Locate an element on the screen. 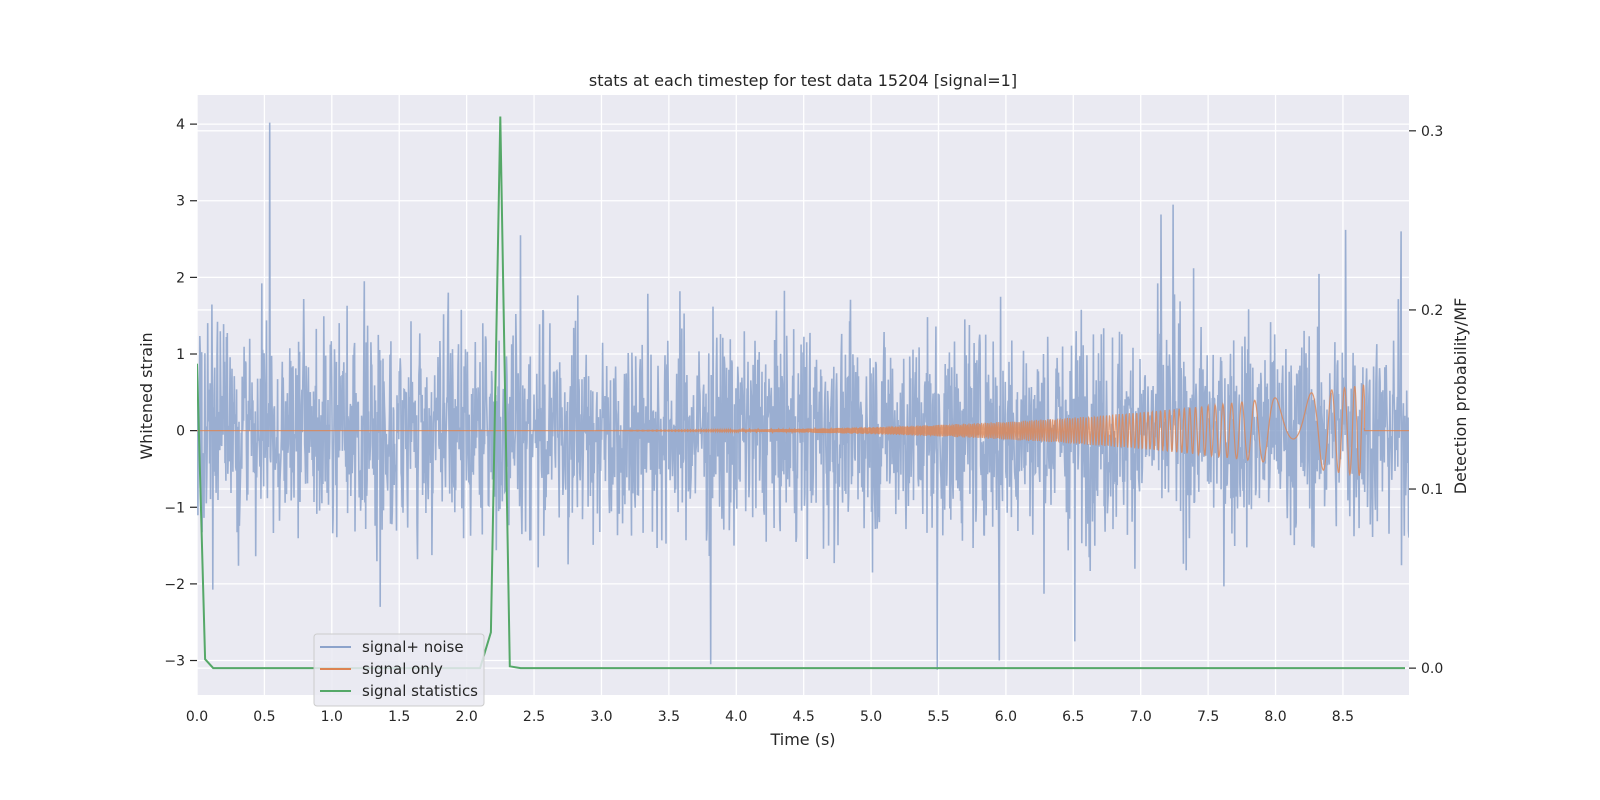 The height and width of the screenshot is (800, 1600). y-tick-label: −1 is located at coordinates (174, 508).